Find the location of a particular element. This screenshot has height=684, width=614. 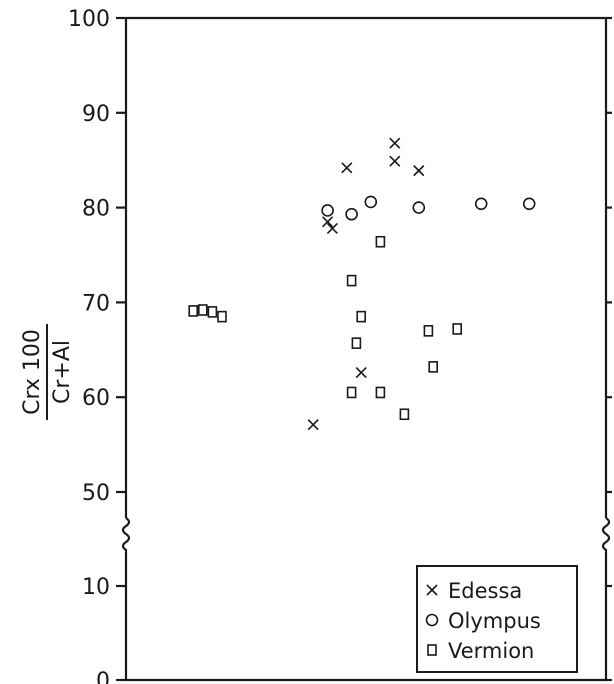

y-axis-break-right is located at coordinates (606, 534).